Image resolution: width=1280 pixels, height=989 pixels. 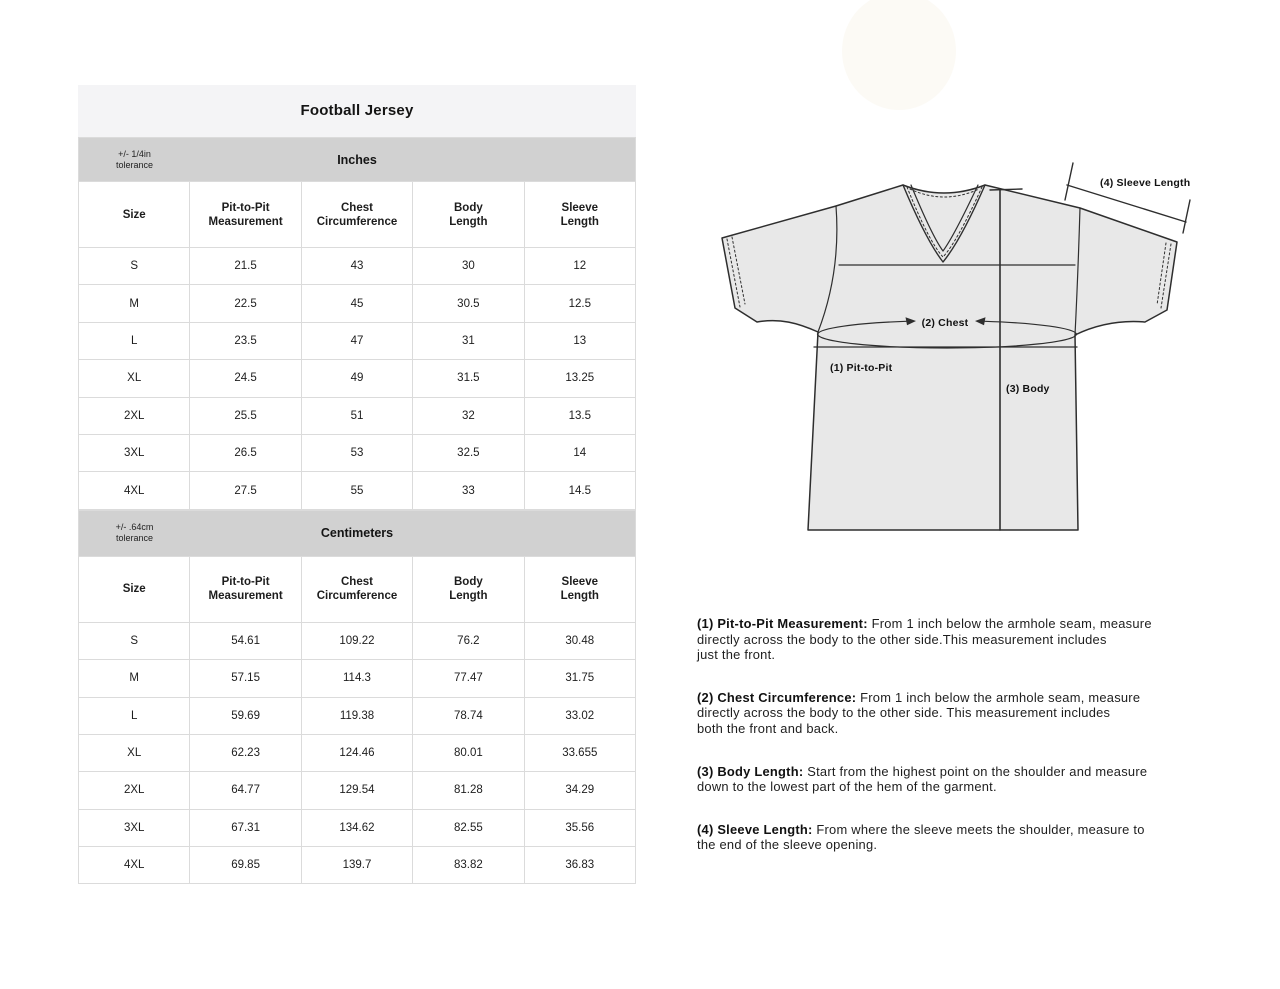 What do you see at coordinates (245, 865) in the screenshot?
I see `value-cell: 69.85` at bounding box center [245, 865].